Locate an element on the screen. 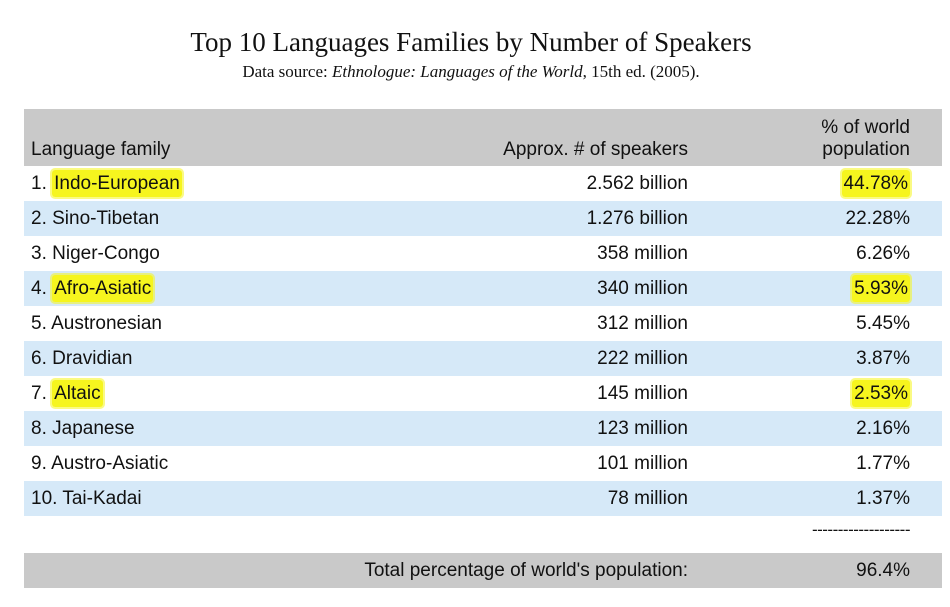 This screenshot has width=950, height=607. row-percent-cell: 44.78% is located at coordinates (875, 183).